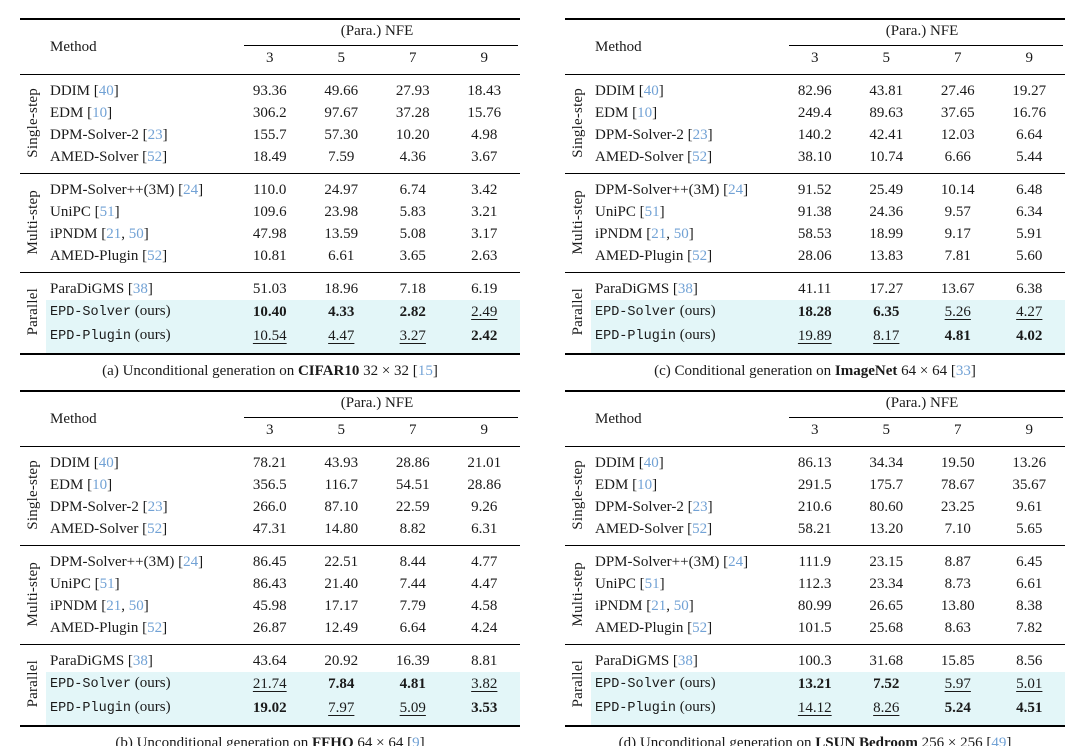  Describe the element at coordinates (484, 628) in the screenshot. I see `value-cell: 4.24` at that location.